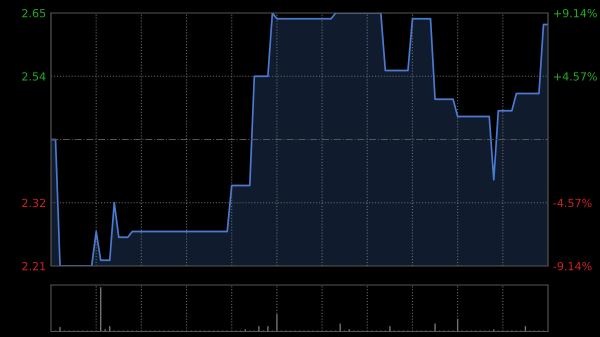  Describe the element at coordinates (572, 266) in the screenshot. I see `y2-tick-label: -9.14%` at that location.